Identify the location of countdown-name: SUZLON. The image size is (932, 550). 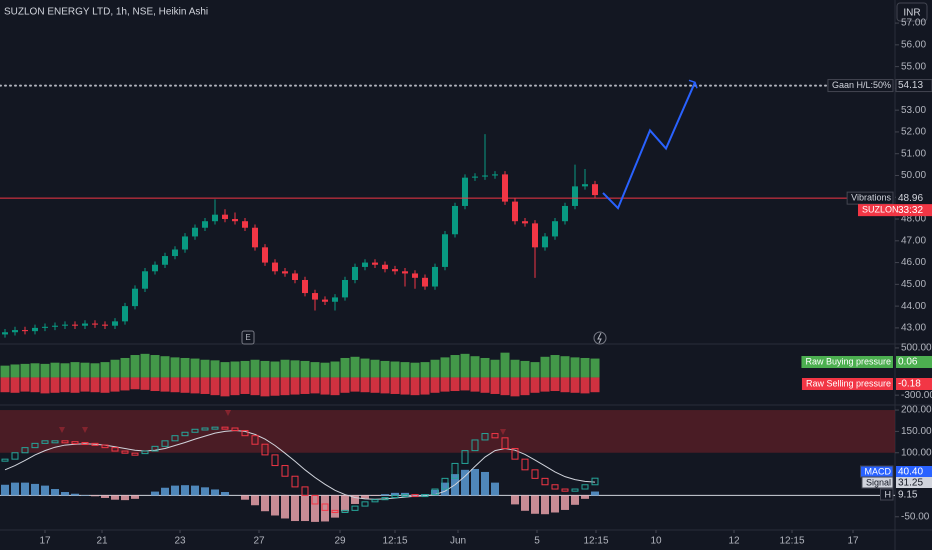
(880, 210).